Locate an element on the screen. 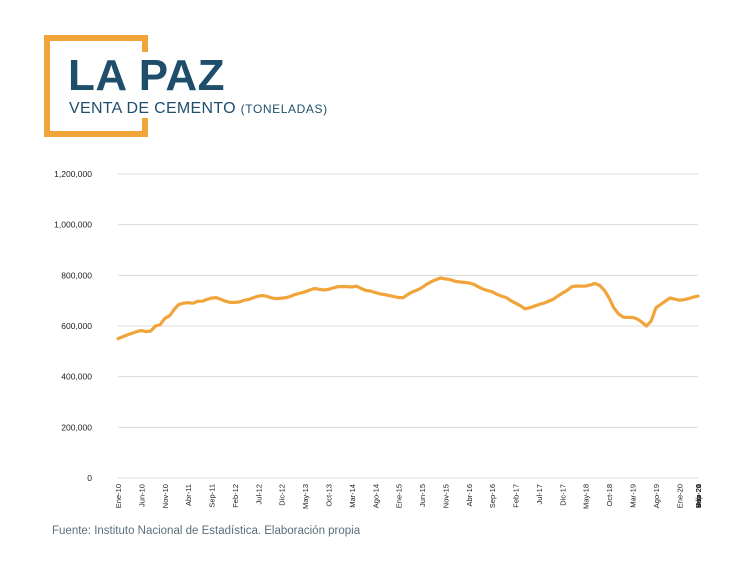 The height and width of the screenshot is (576, 745). y-tick-label: 200,000 is located at coordinates (76, 427).